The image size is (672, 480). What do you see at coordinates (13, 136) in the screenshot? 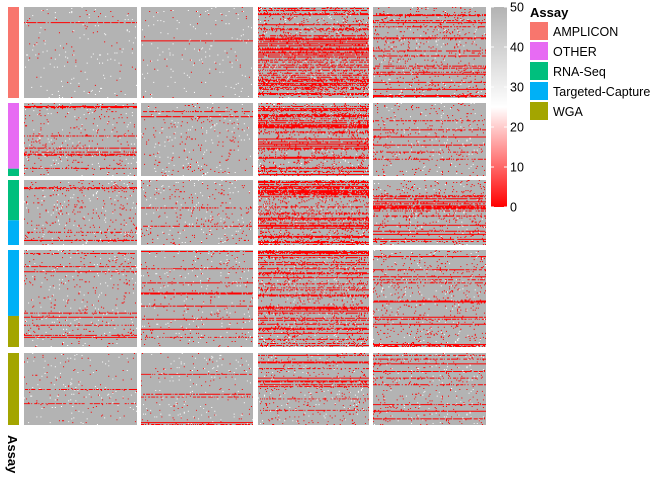
I see `annotation-bar-other` at bounding box center [13, 136].